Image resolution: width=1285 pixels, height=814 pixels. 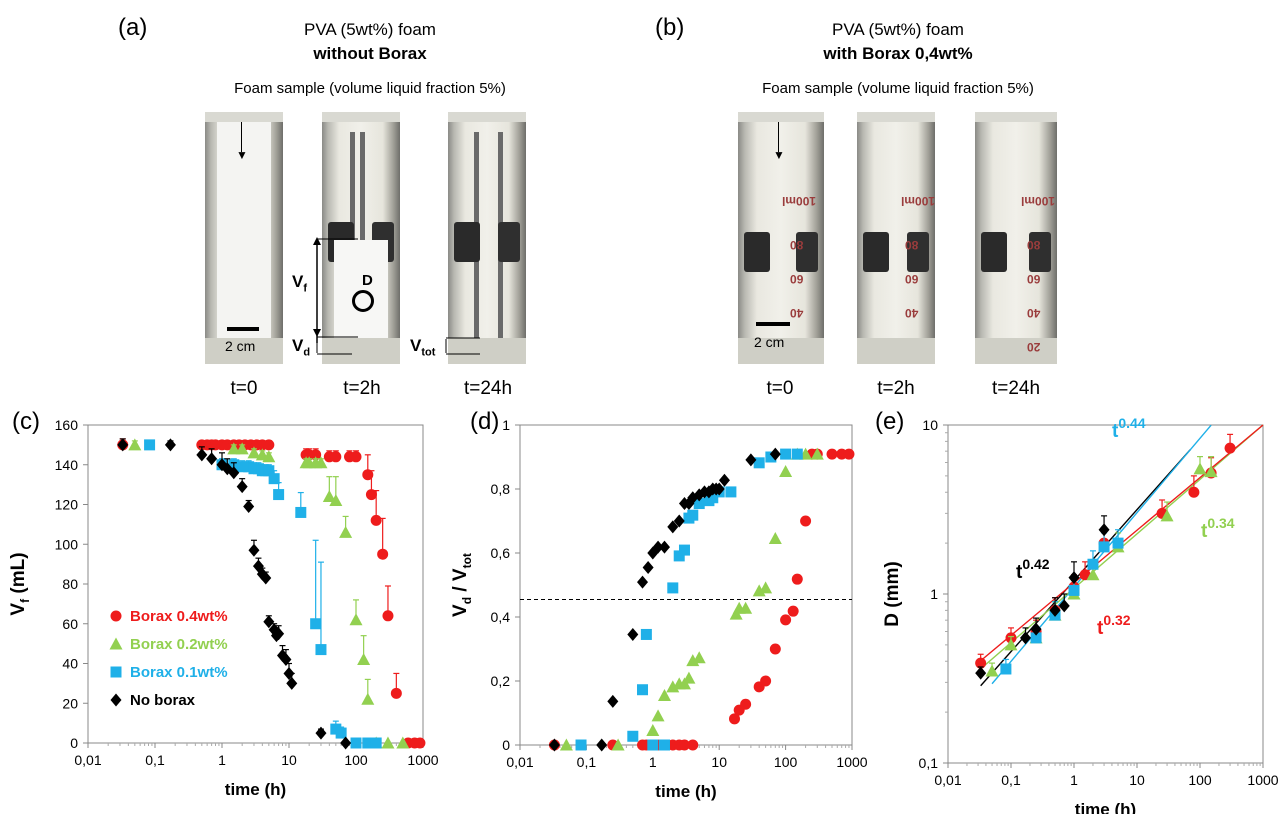 I want to click on fit-label: t0.32, so click(x=1114, y=625).